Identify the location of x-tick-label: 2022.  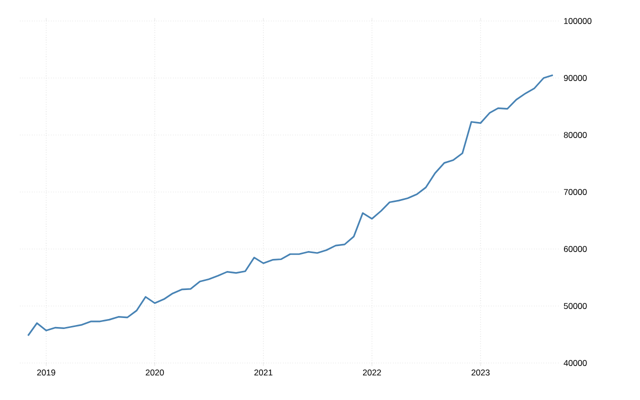
(371, 373).